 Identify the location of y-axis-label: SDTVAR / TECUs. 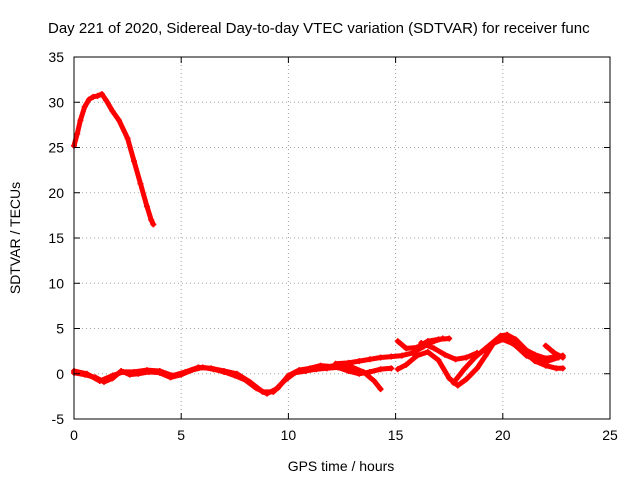
(15, 238).